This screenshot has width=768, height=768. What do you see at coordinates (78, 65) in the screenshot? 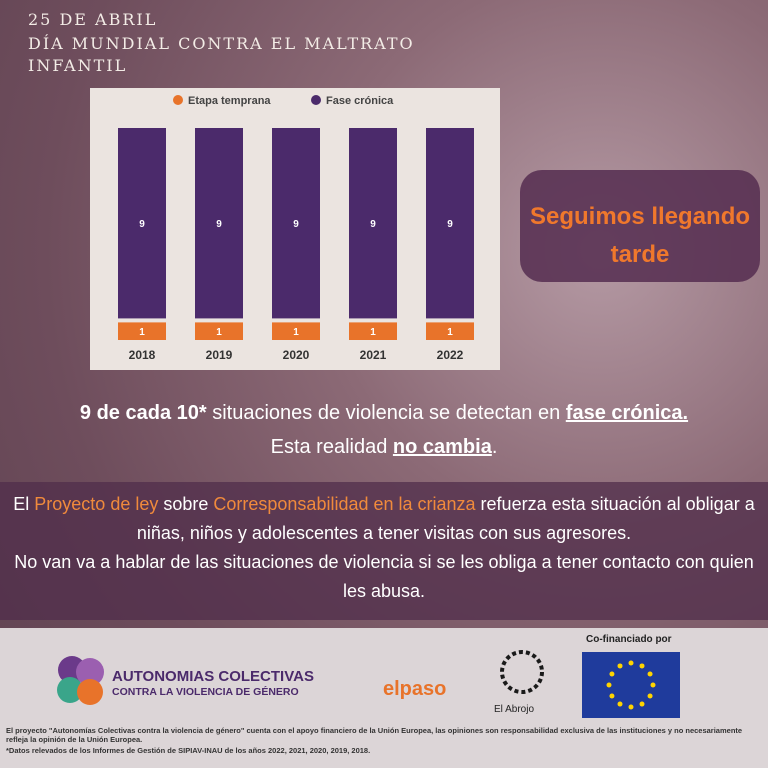
I see `title: INFANTIL` at bounding box center [78, 65].